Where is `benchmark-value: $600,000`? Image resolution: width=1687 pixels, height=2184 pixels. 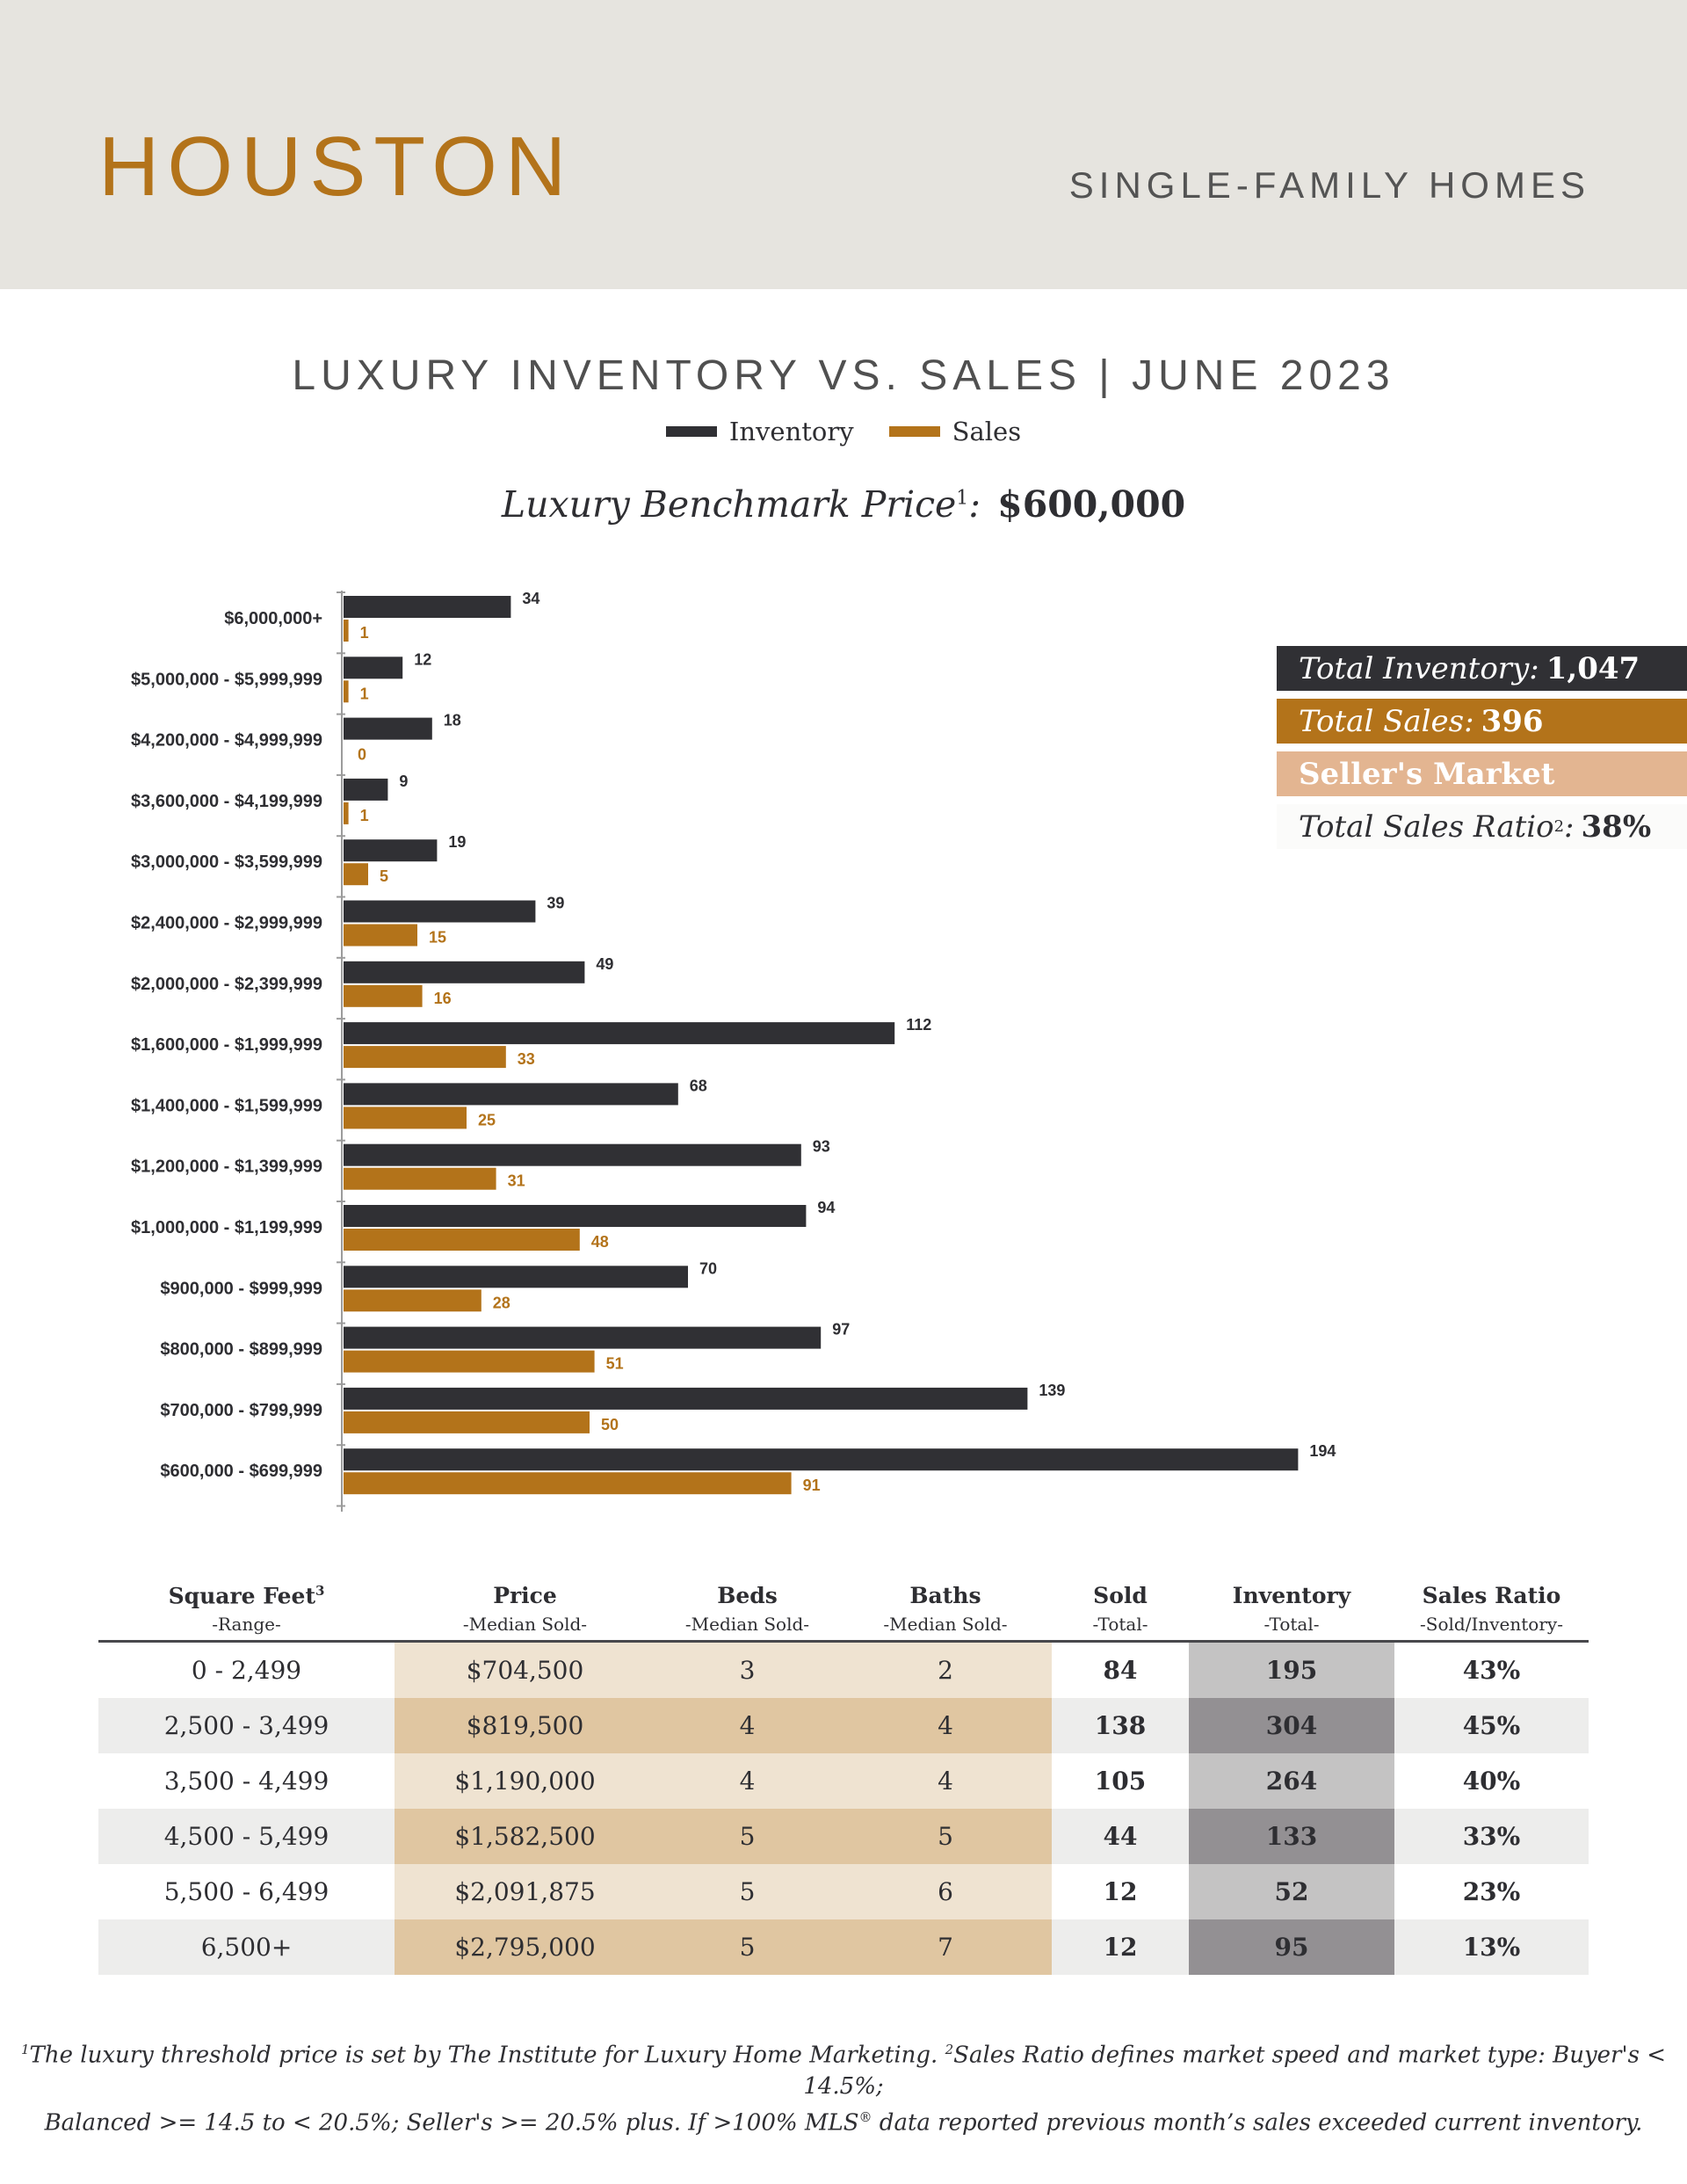
benchmark-value: $600,000 is located at coordinates (1091, 505).